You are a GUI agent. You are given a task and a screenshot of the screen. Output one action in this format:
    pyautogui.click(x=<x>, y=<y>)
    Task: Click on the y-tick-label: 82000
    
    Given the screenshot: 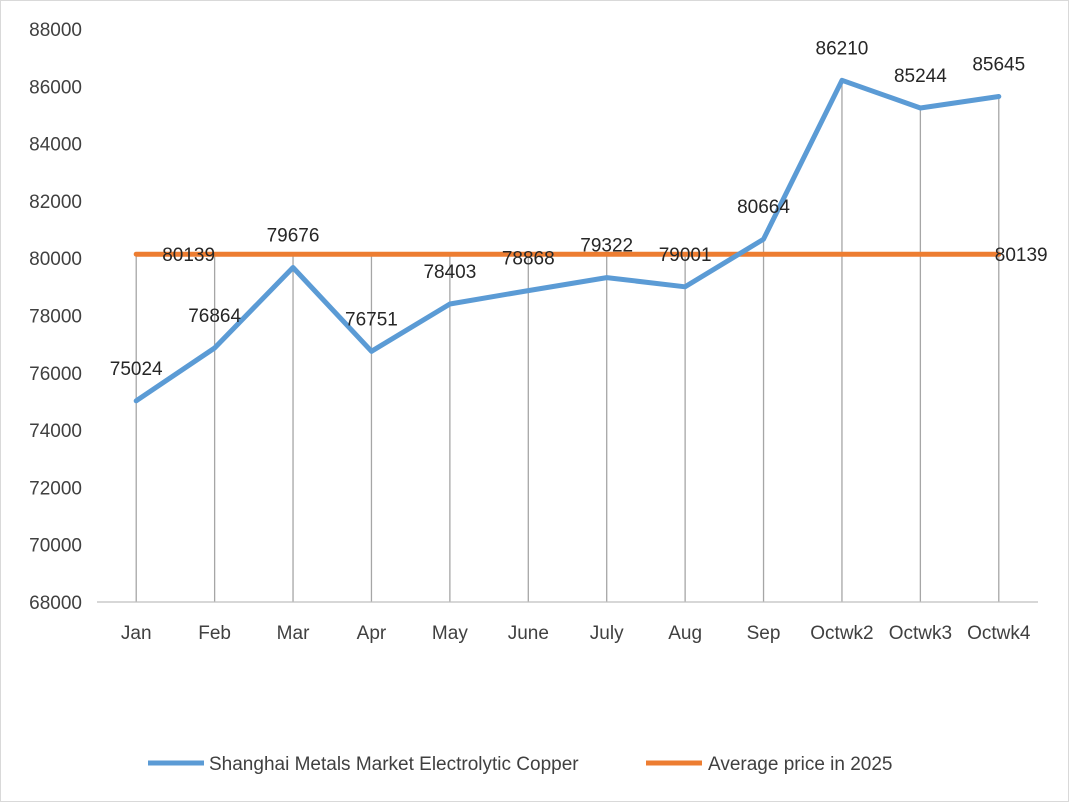 What is the action you would take?
    pyautogui.click(x=55, y=202)
    